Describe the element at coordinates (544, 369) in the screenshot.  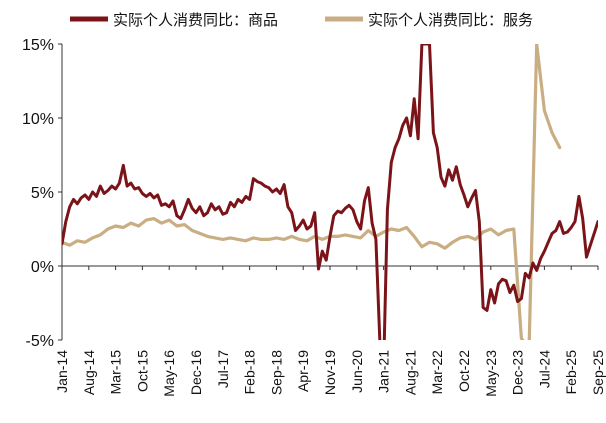
I see `x-tick-label: Jul-24` at that location.